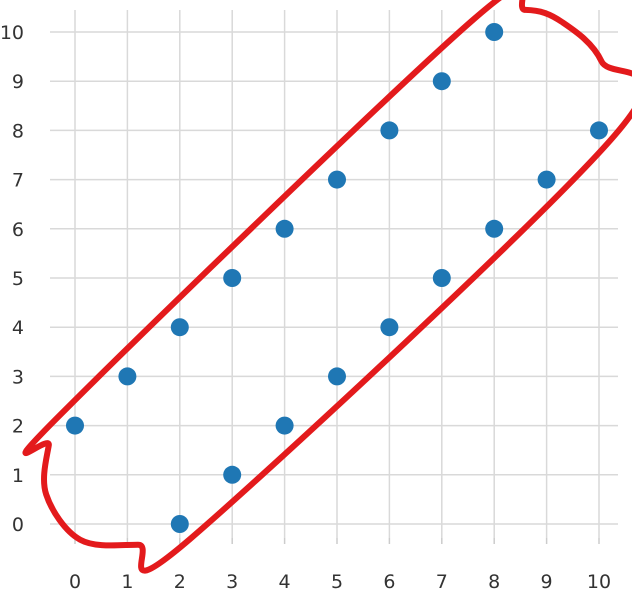  I want to click on x-tick-label: 7, so click(442, 582).